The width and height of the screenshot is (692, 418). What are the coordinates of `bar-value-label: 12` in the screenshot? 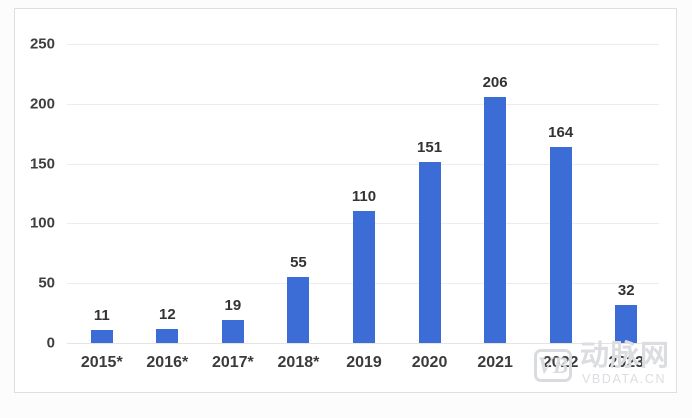 It's located at (167, 314).